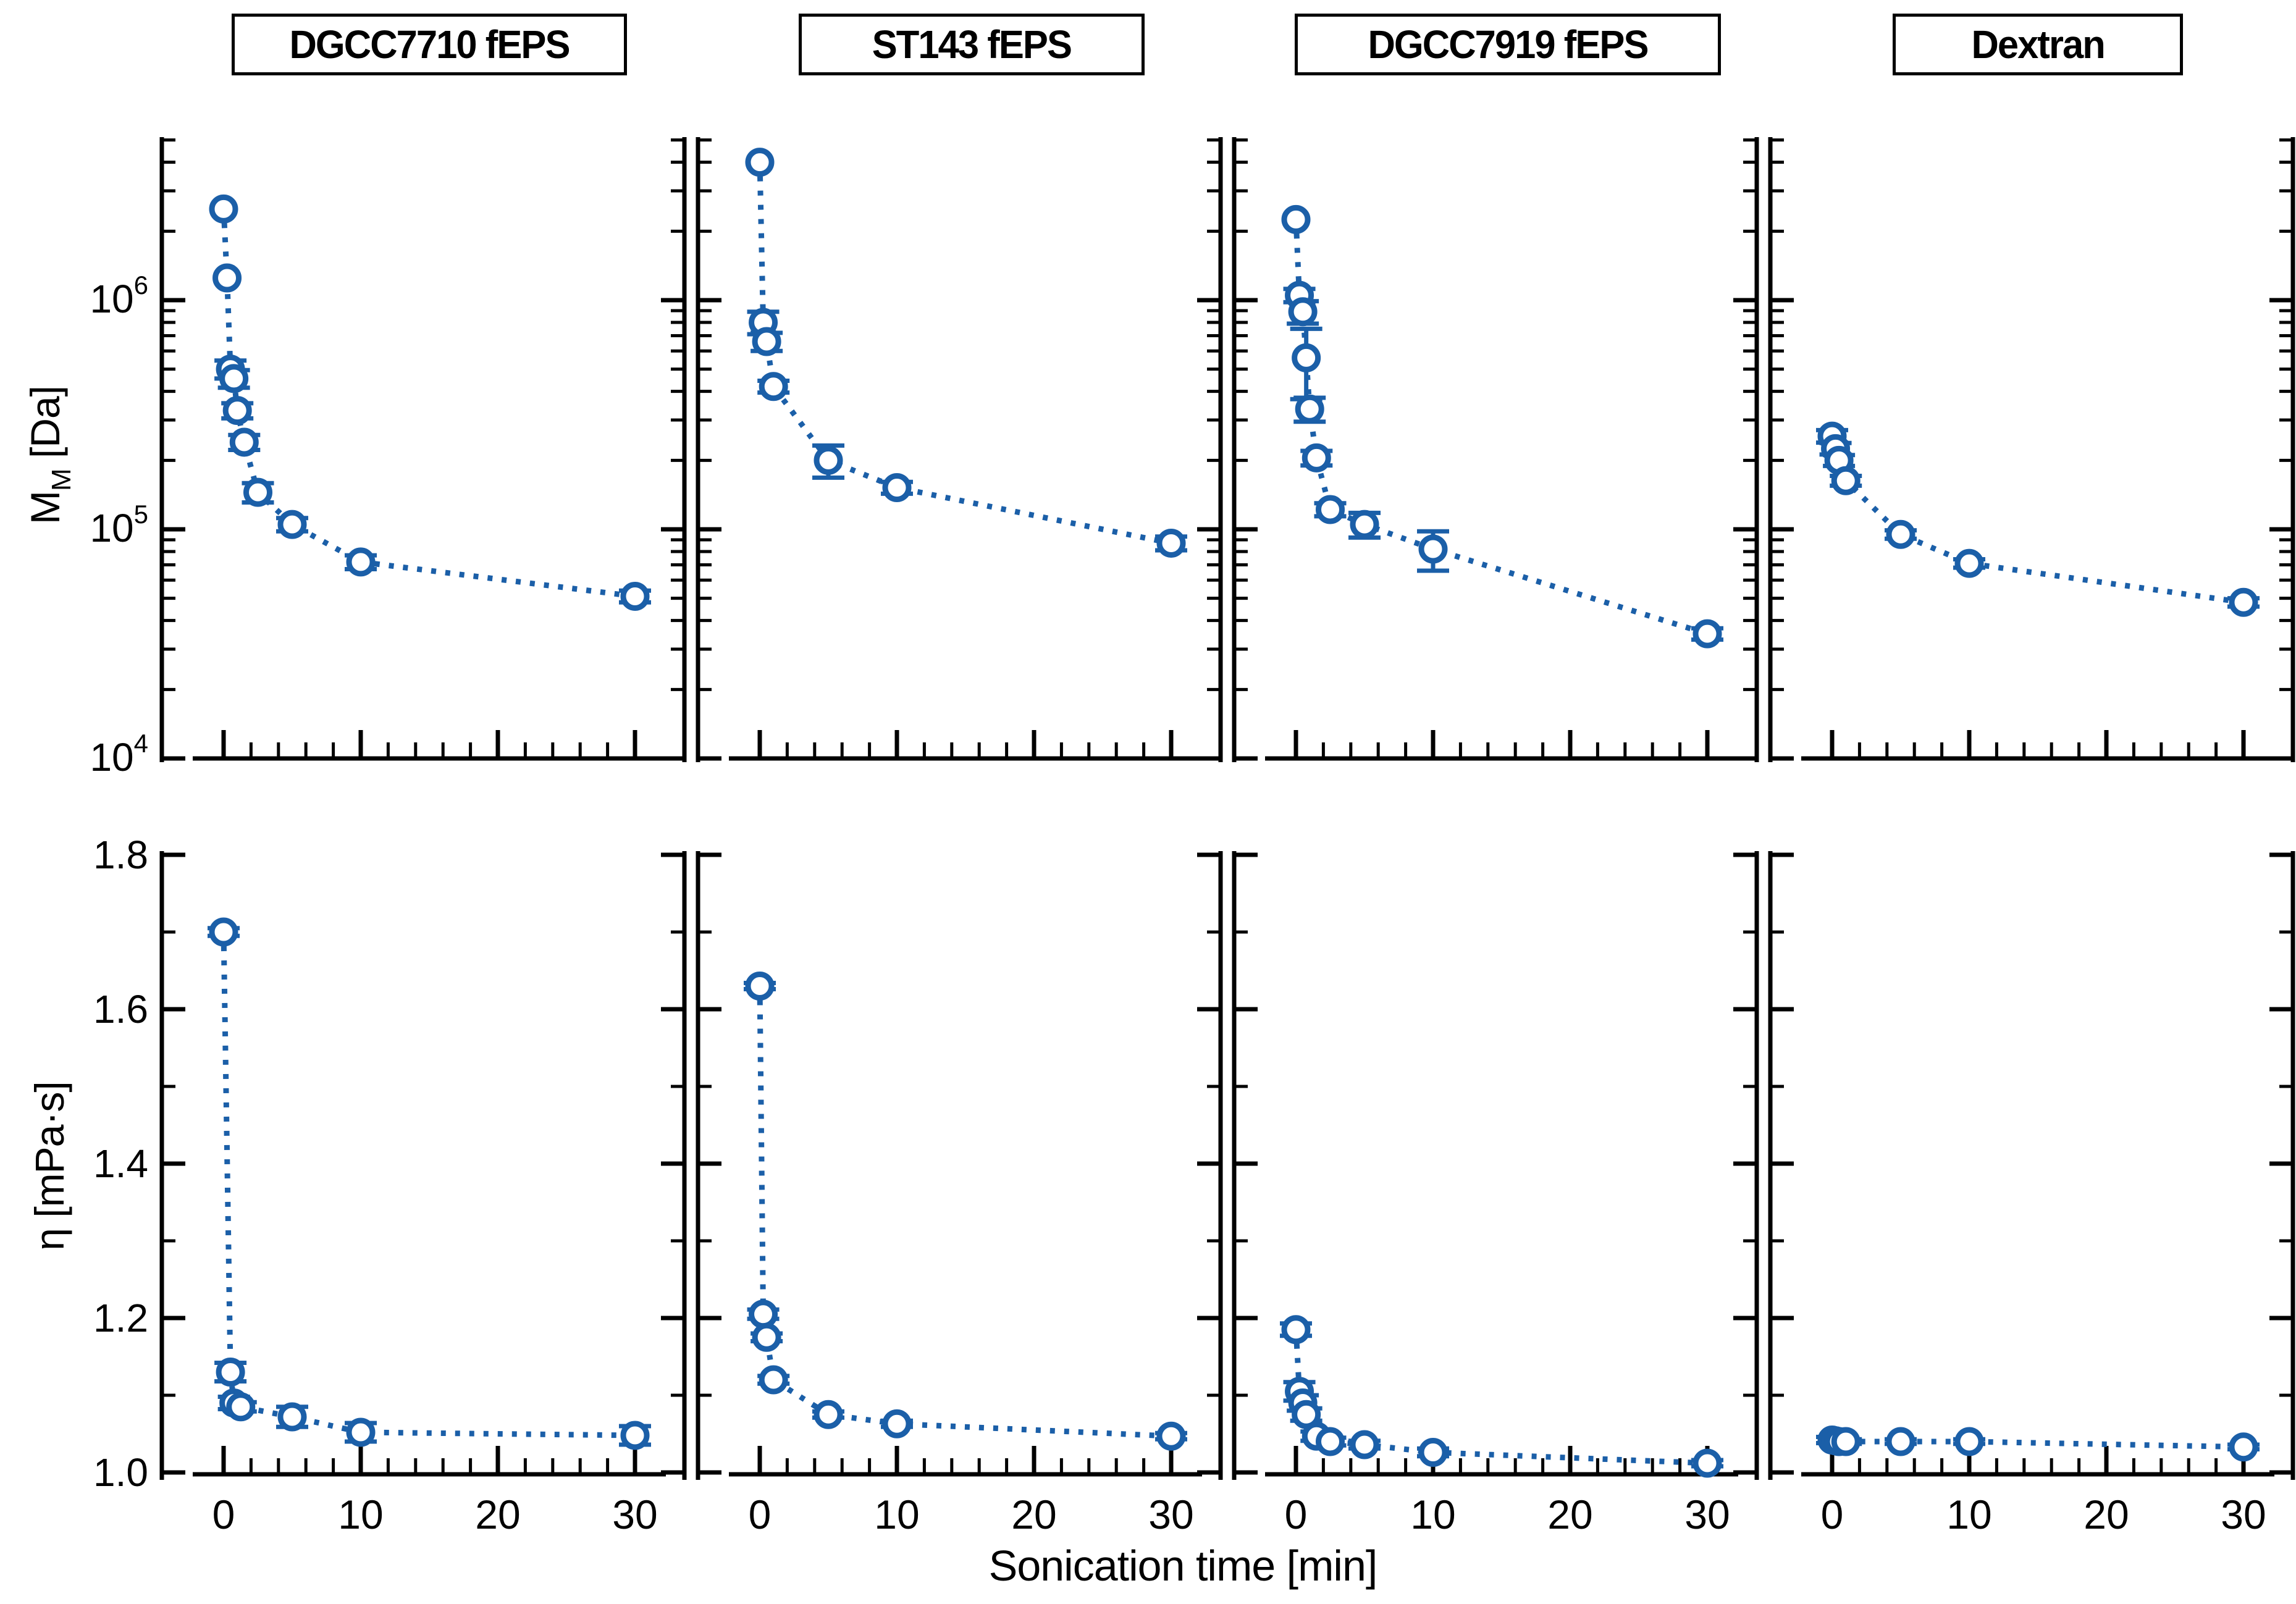 The width and height of the screenshot is (2296, 1604). Describe the element at coordinates (1508, 44) in the screenshot. I see `panel-title-dgcc7919: DGCC7919 fEPS` at that location.